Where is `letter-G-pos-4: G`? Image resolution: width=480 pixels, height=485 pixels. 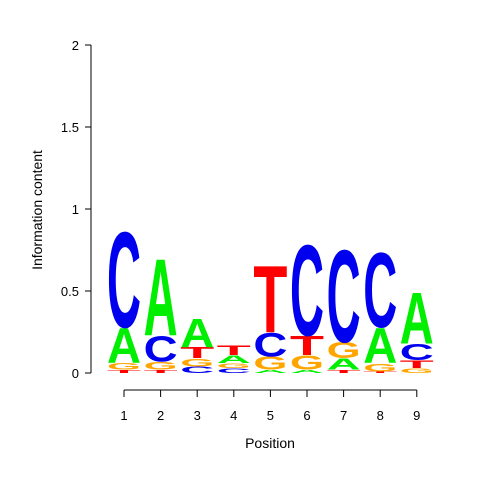 letter-G-pos-4: G is located at coordinates (234, 366).